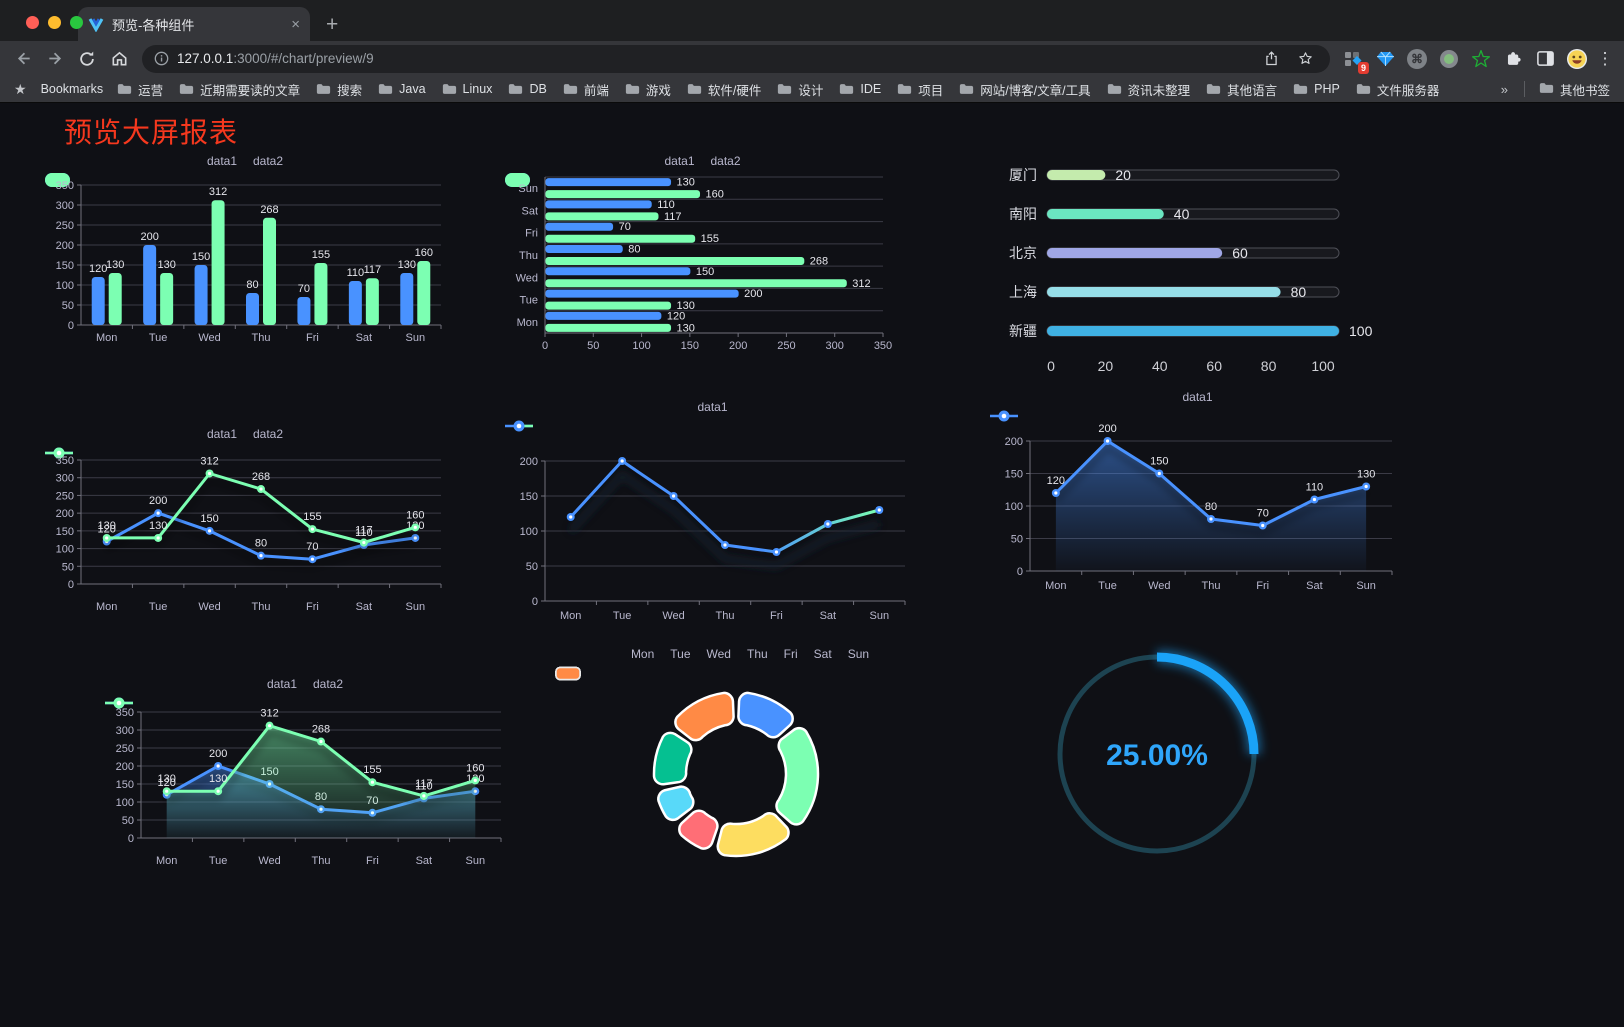  What do you see at coordinates (1025, 89) in the screenshot?
I see `bookmark-folder: 网站/博客/文章/工具` at bounding box center [1025, 89].